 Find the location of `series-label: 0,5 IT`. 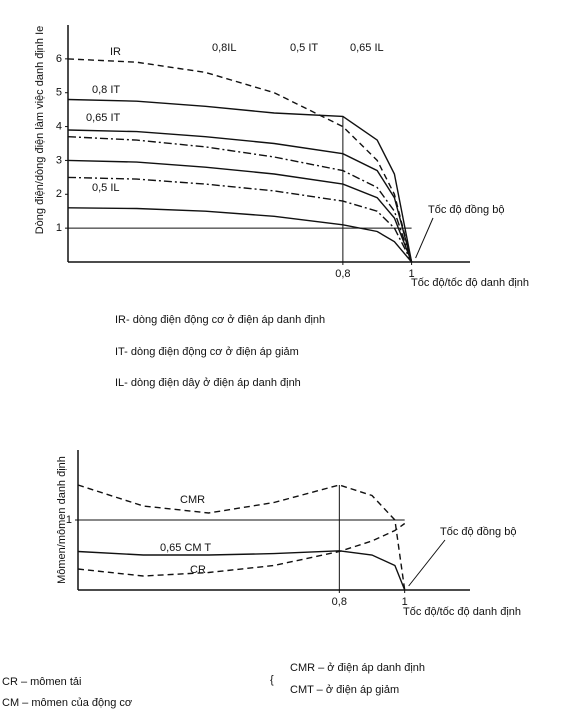

series-label: 0,5 IT is located at coordinates (304, 48).